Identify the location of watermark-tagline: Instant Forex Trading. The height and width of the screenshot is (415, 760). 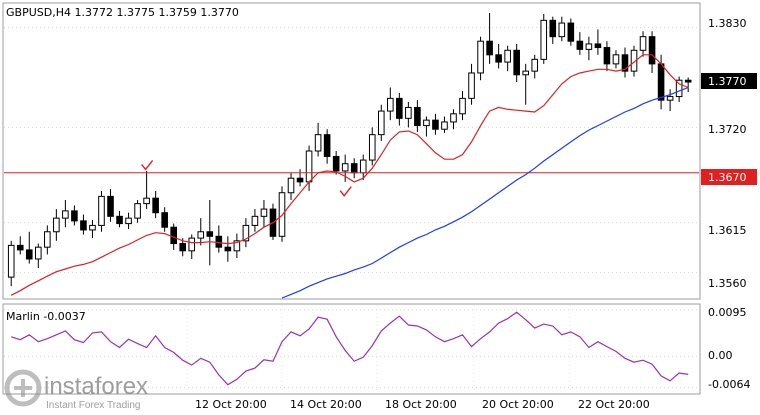
(93, 405).